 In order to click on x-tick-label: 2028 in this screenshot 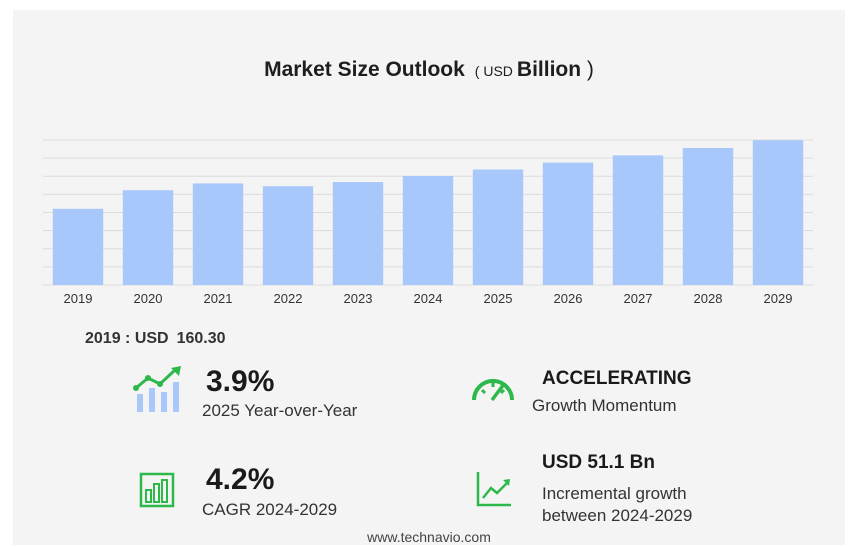, I will do `click(708, 298)`.